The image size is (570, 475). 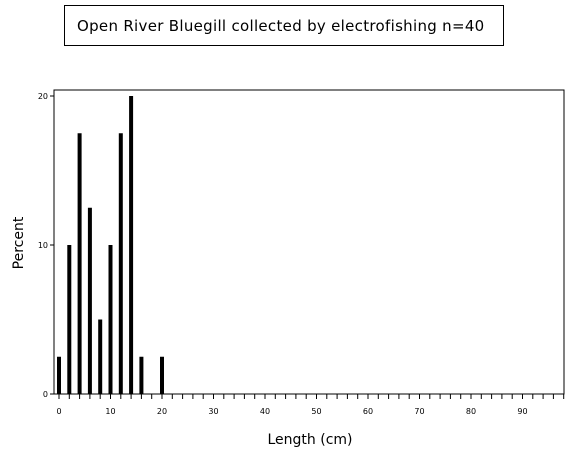 What do you see at coordinates (45, 394) in the screenshot?
I see `y-tick-label-0: 0` at bounding box center [45, 394].